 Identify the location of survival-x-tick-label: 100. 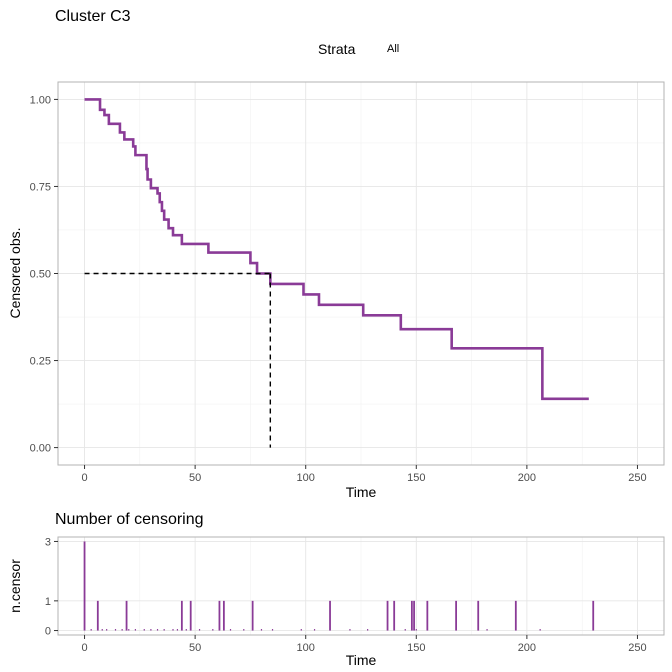
(306, 478).